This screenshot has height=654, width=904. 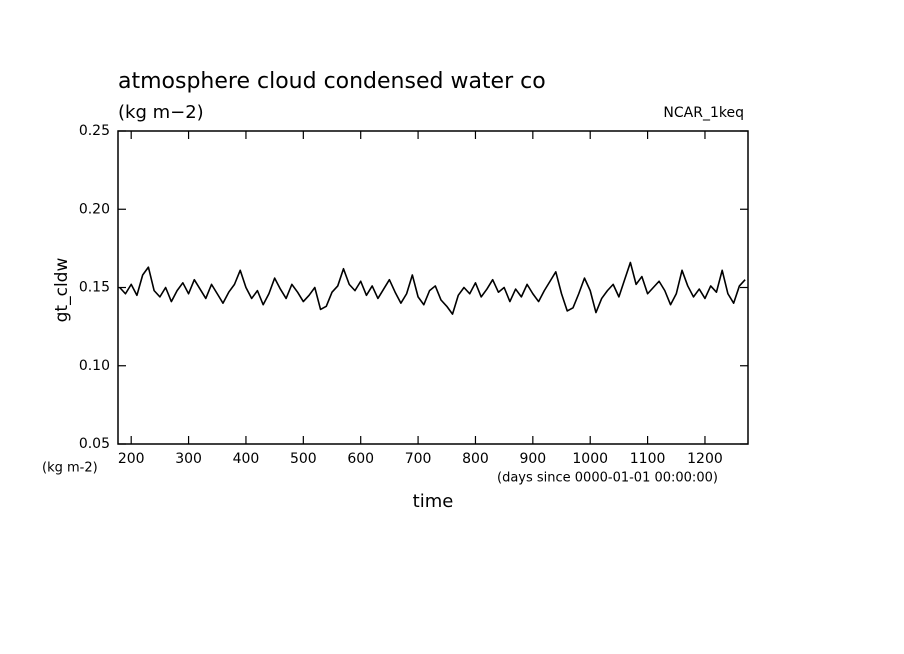 I want to click on y-tick-label: 0.05, so click(x=94, y=444).